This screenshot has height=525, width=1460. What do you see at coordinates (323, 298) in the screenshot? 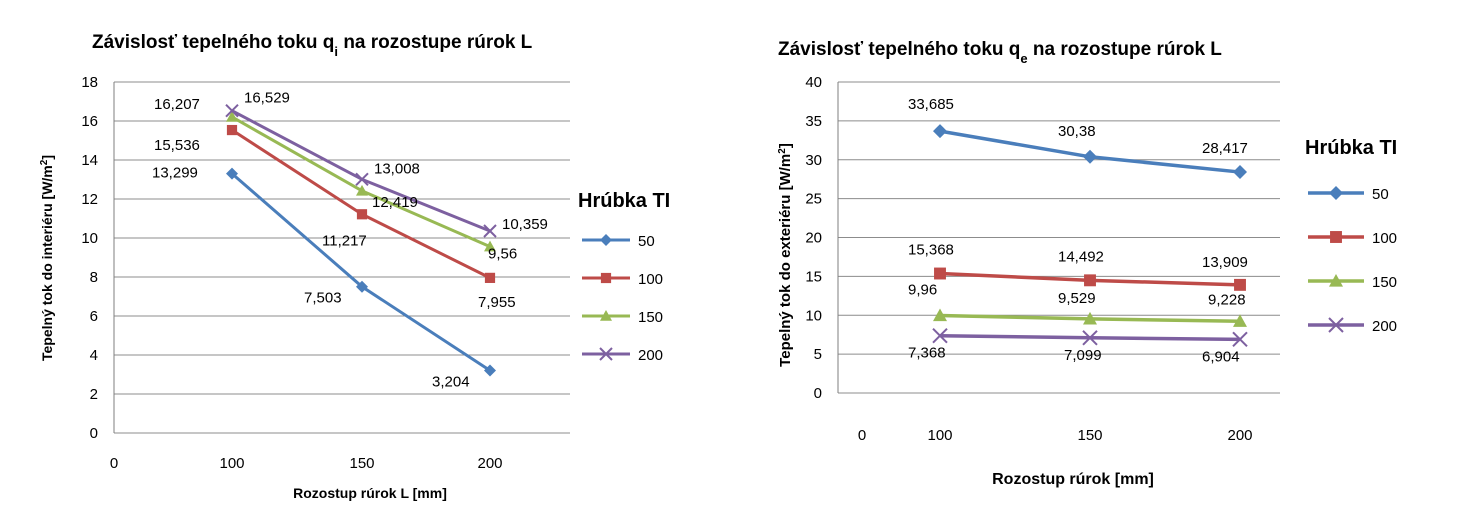
I see `data-label: 7,503` at bounding box center [323, 298].